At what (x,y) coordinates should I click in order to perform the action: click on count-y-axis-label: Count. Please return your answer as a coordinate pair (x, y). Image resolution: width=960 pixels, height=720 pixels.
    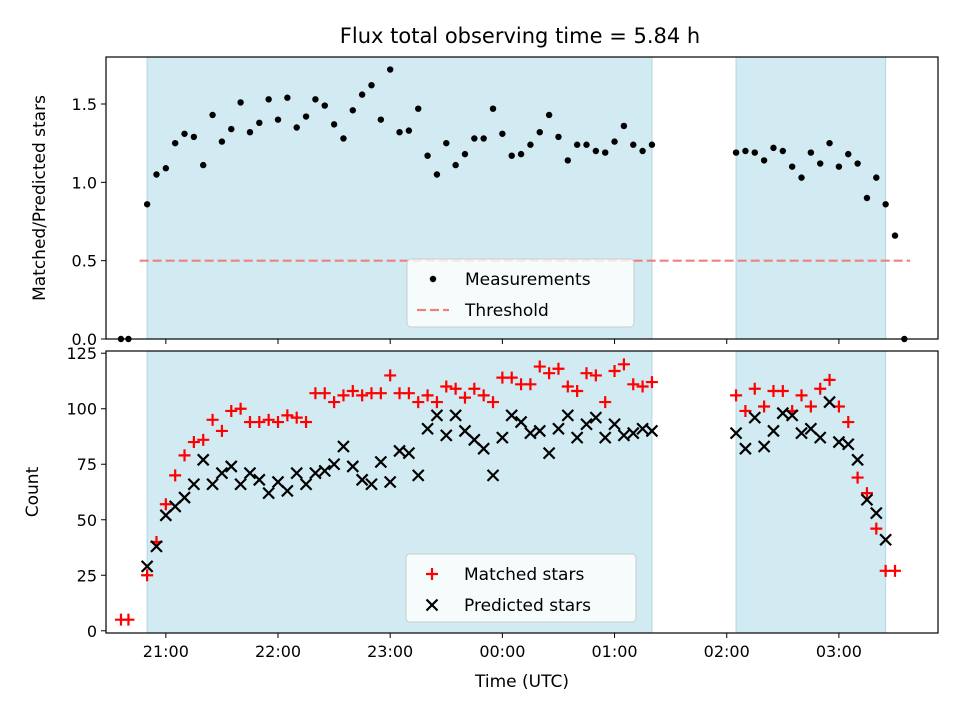
    Looking at the image, I should click on (33, 491).